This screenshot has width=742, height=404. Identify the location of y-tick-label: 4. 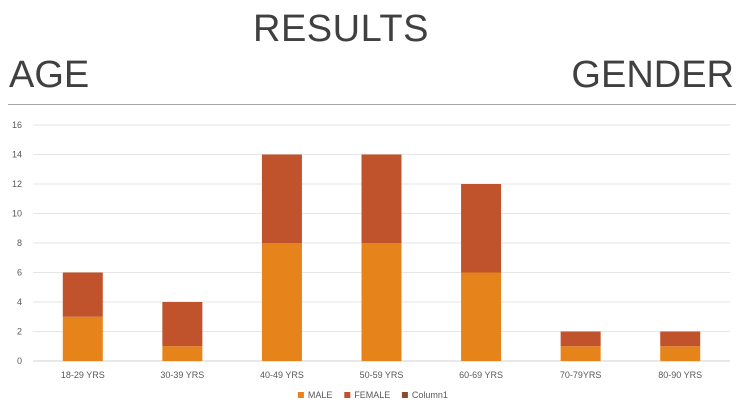
(19, 302).